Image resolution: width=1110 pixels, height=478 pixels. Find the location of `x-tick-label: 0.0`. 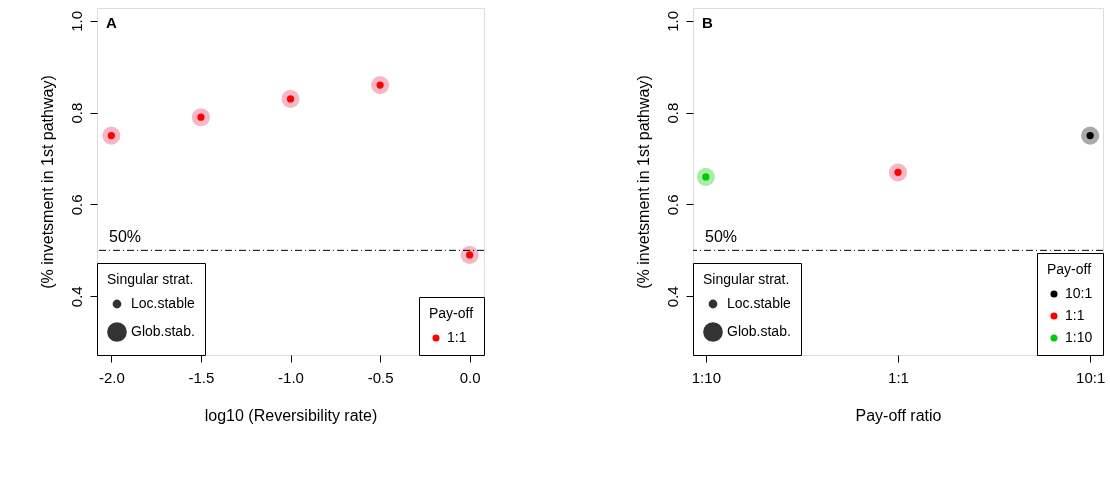

x-tick-label: 0.0 is located at coordinates (470, 377).